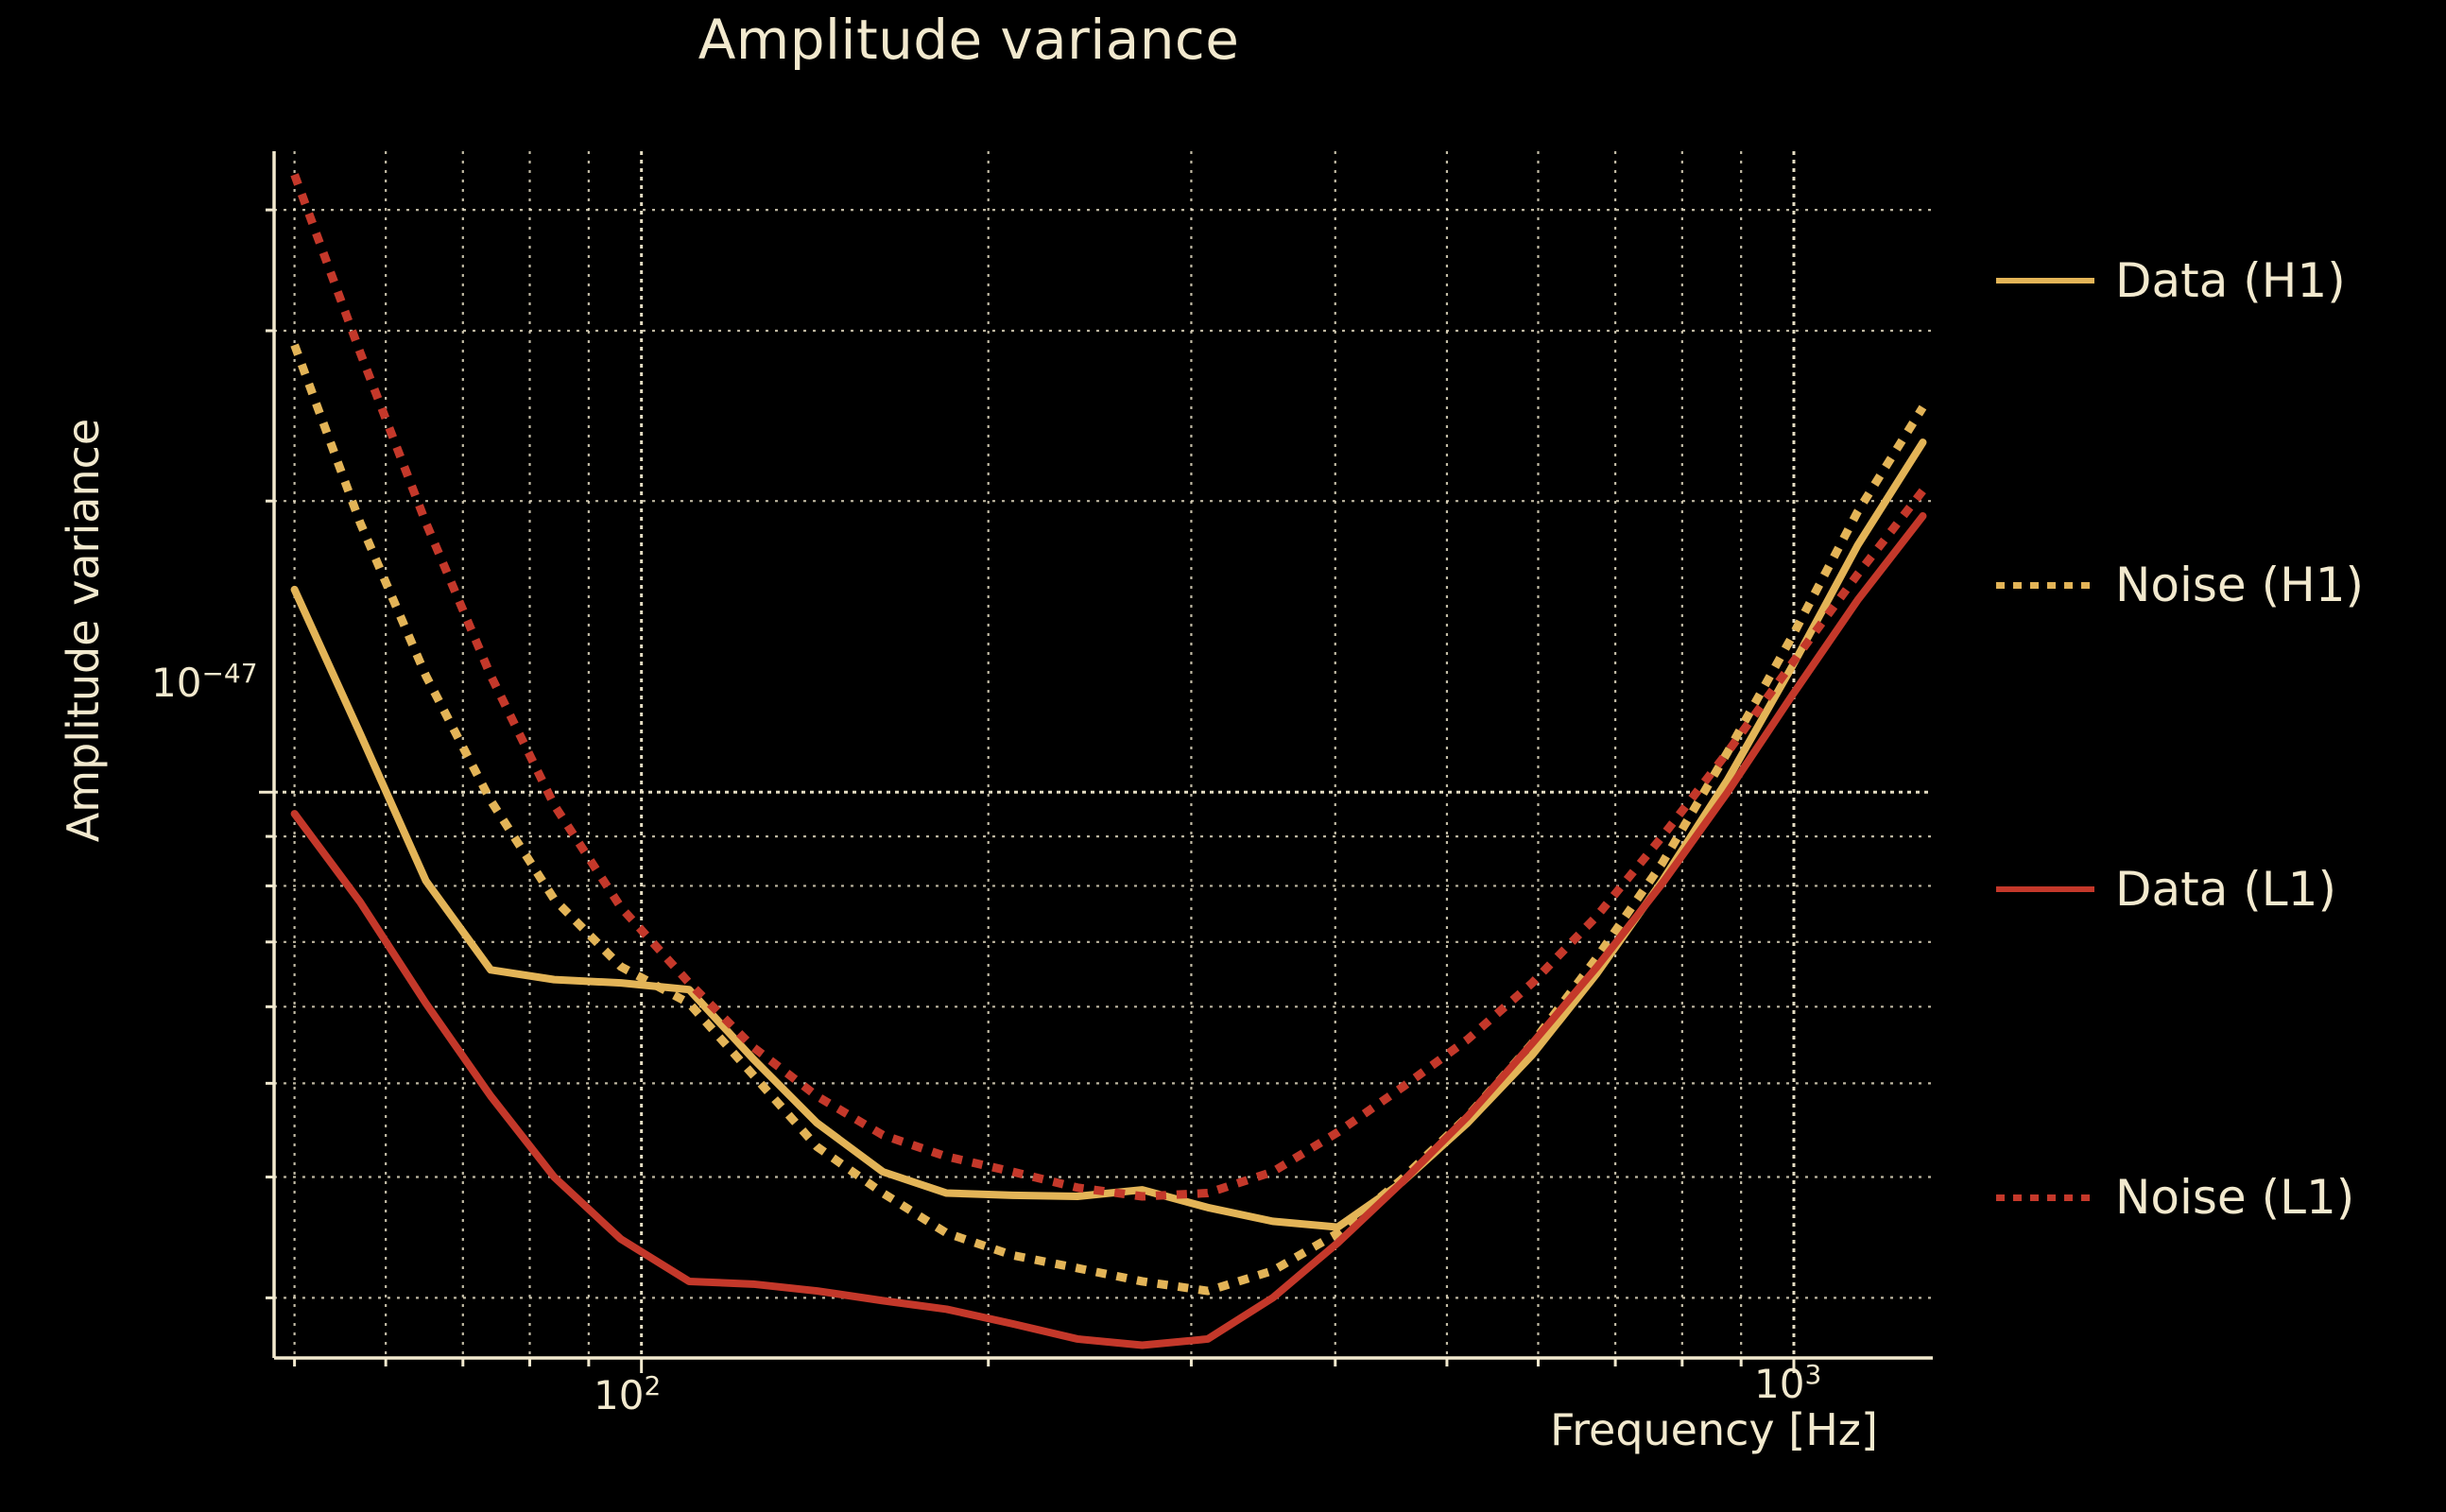  I want to click on legend-item-data-l1: Data (L1), so click(2166, 889).